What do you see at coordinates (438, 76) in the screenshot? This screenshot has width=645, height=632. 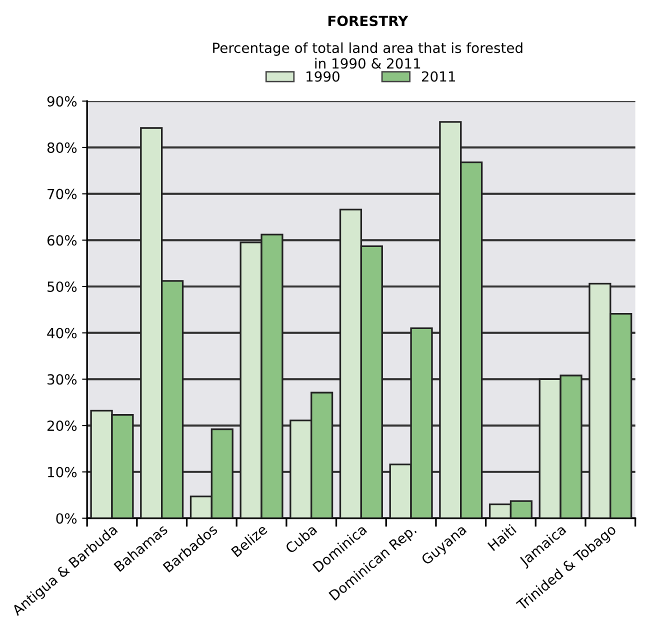 I see `legend-label: 2011` at bounding box center [438, 76].